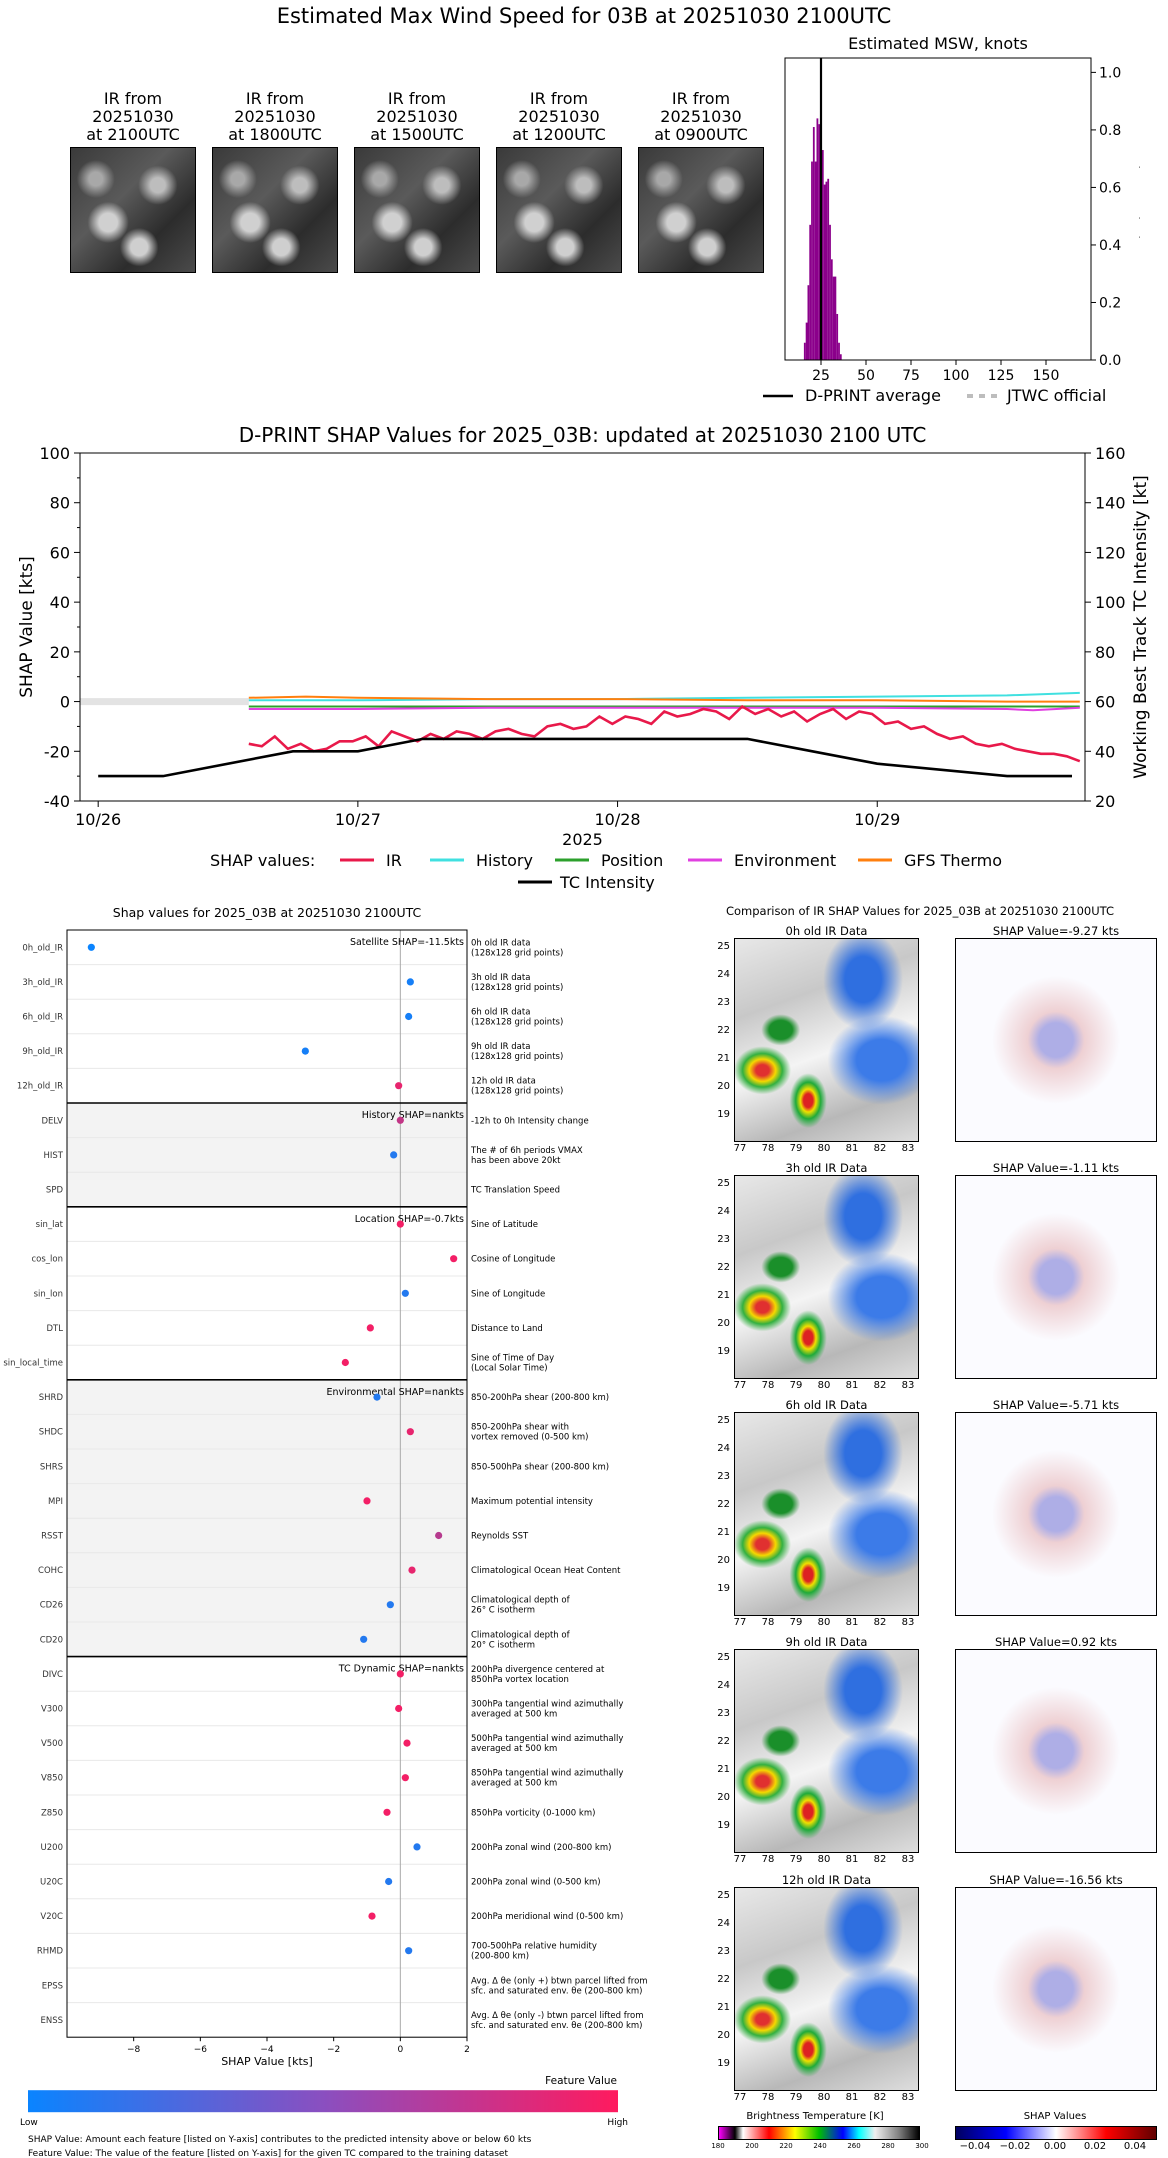  I want to click on feature-desc: Climatological depth of, so click(521, 1601).